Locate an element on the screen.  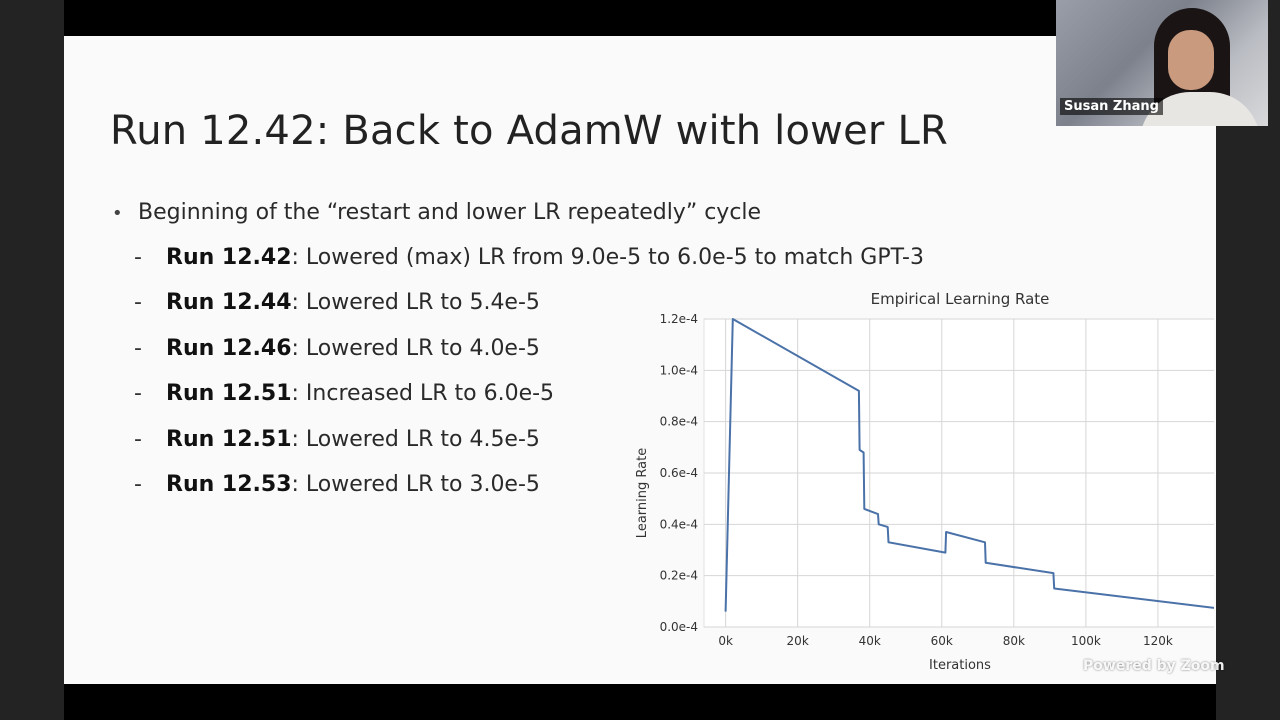
x-tick-label: 20k is located at coordinates (798, 641).